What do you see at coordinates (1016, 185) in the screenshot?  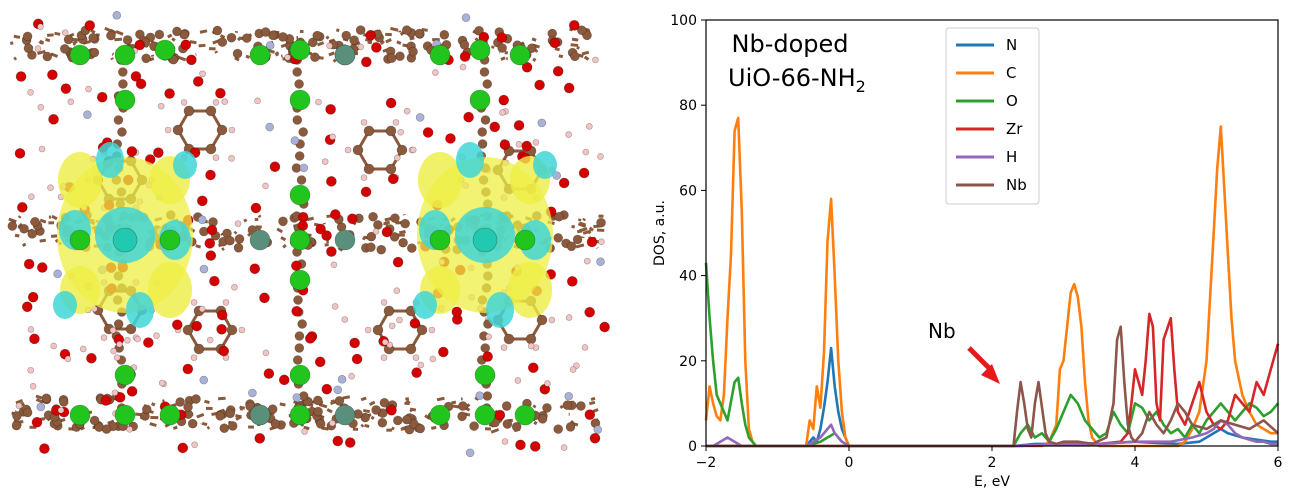 I see `legend-label-nb: Nb` at bounding box center [1016, 185].